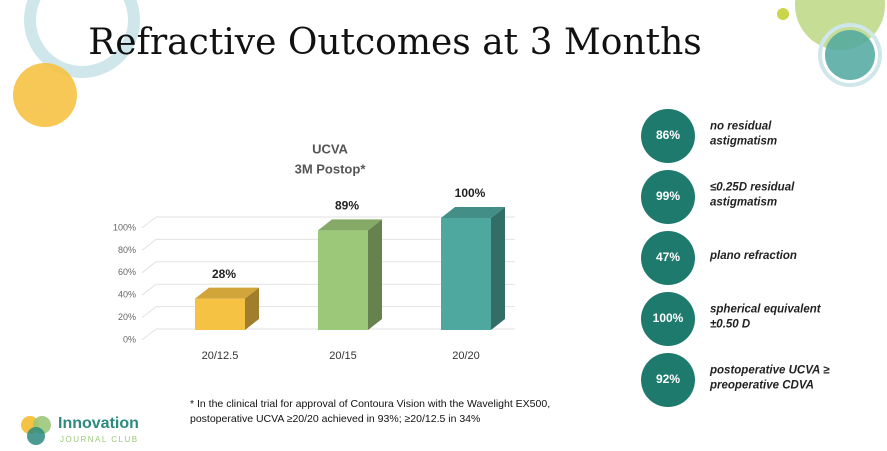 The image size is (887, 451). Describe the element at coordinates (99, 439) in the screenshot. I see `logo-sub: JOURNAL CLUB` at that location.